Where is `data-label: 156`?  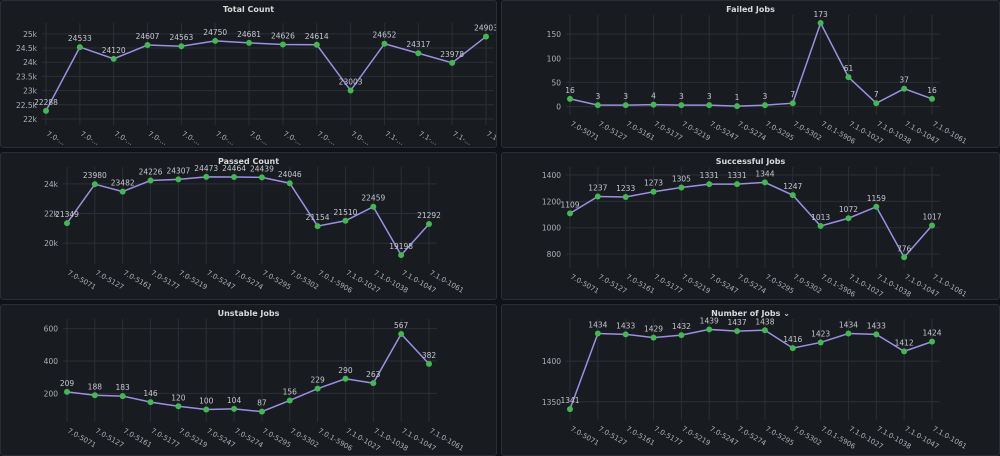 data-label: 156 is located at coordinates (290, 391).